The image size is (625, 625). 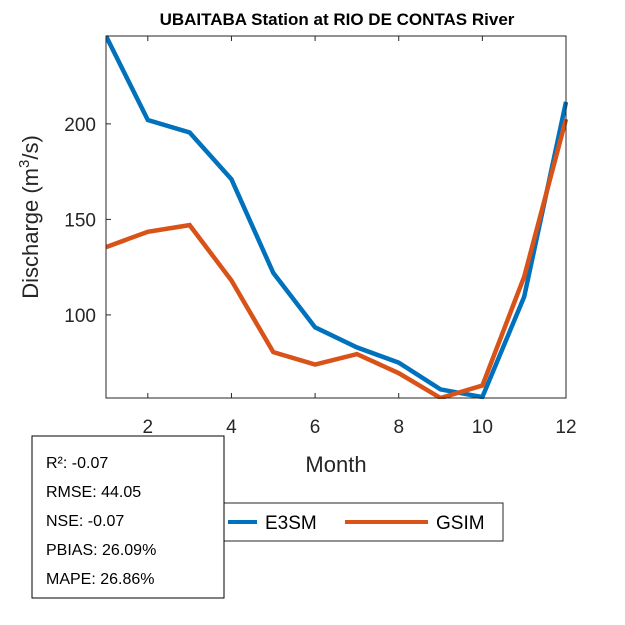 I want to click on y-axis-label-superscript: 3, so click(x=24, y=164).